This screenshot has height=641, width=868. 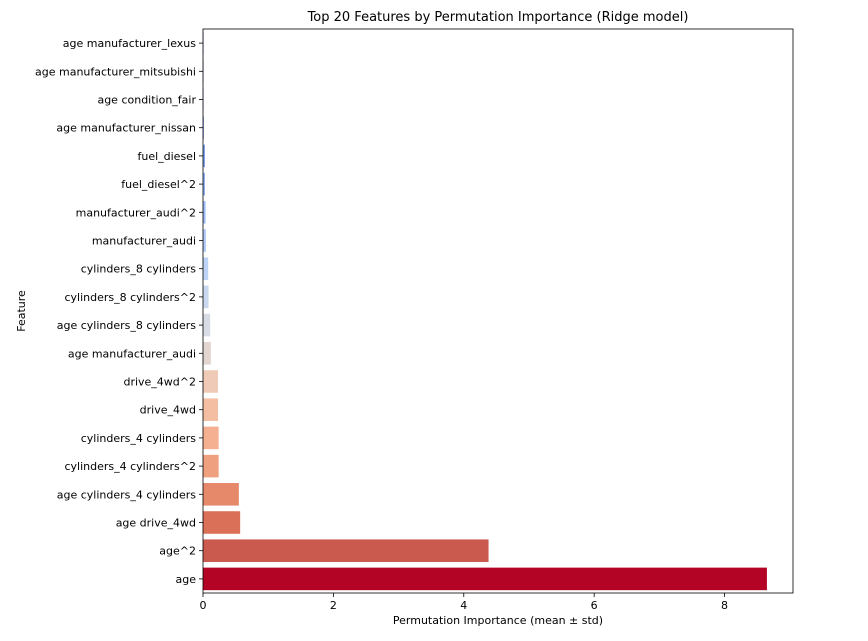 What do you see at coordinates (498, 620) in the screenshot?
I see `x-axis-label: Permutation Importance (mean ± std)` at bounding box center [498, 620].